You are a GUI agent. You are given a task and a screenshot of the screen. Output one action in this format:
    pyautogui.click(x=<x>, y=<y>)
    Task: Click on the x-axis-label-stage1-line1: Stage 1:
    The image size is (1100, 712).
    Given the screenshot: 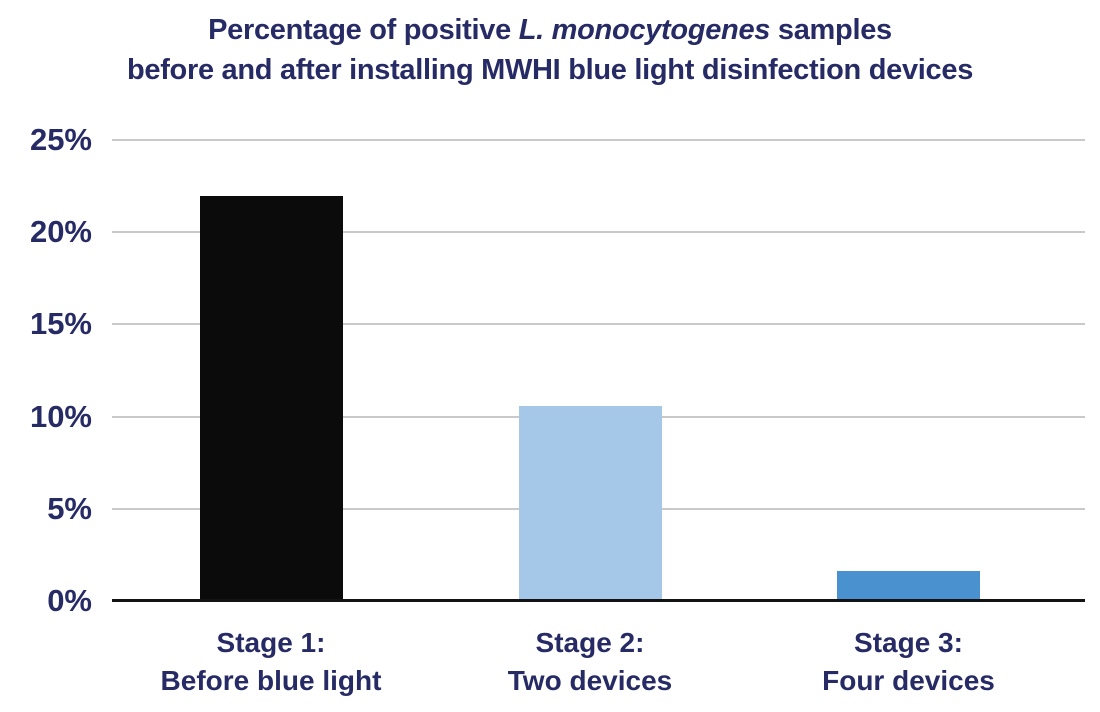 What is the action you would take?
    pyautogui.click(x=271, y=642)
    